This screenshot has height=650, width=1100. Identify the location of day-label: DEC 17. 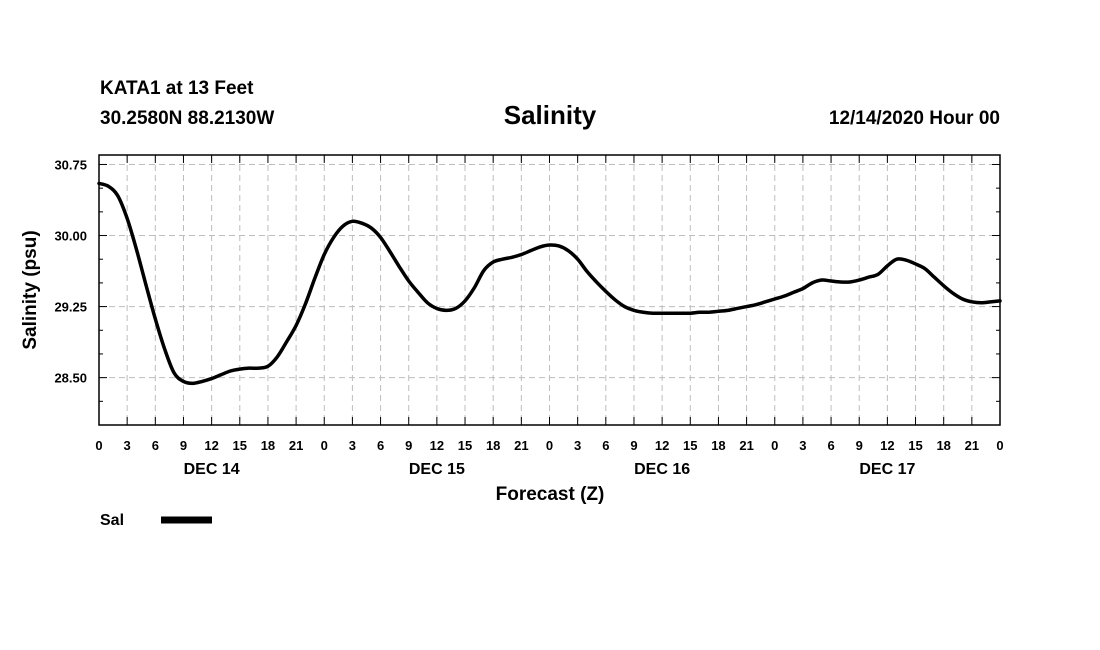
(887, 469).